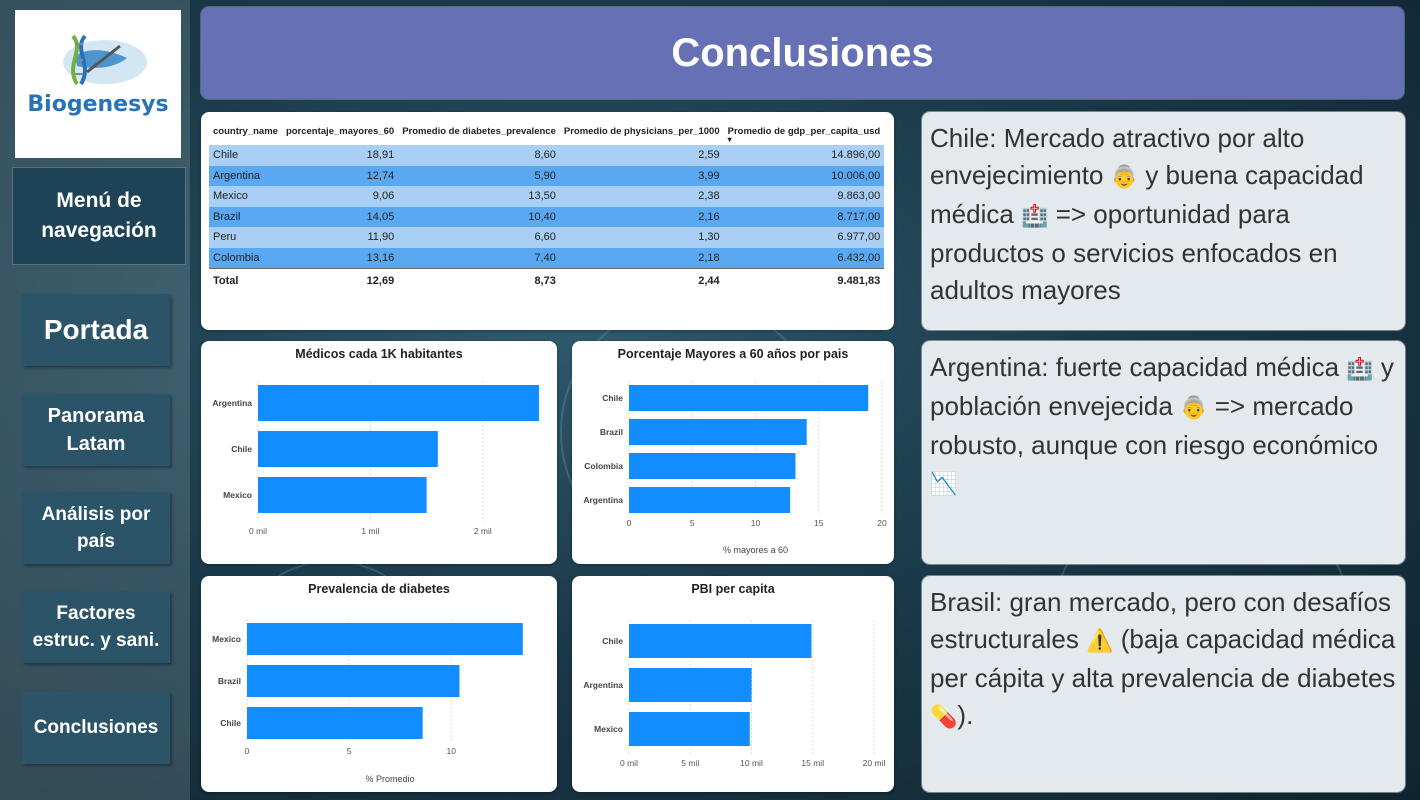 The width and height of the screenshot is (1420, 800). I want to click on table-cell: 5,90, so click(479, 175).